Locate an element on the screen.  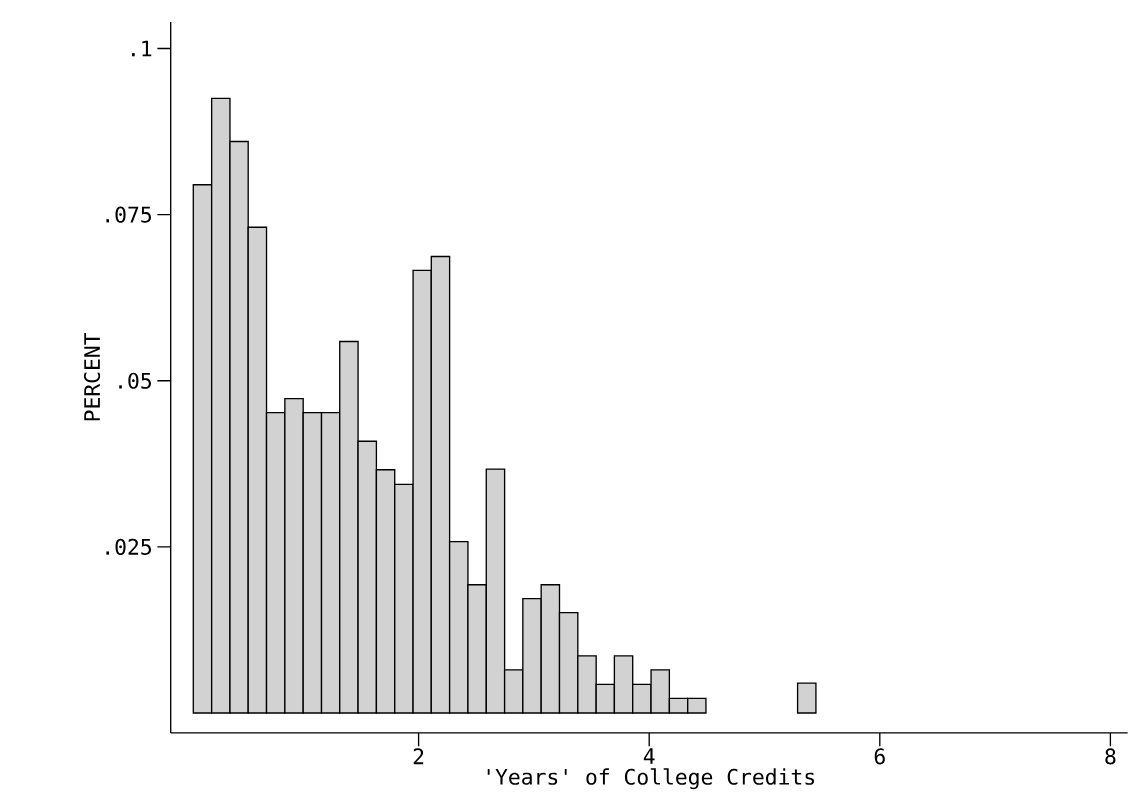
x-tick-label: 2 is located at coordinates (418, 756).